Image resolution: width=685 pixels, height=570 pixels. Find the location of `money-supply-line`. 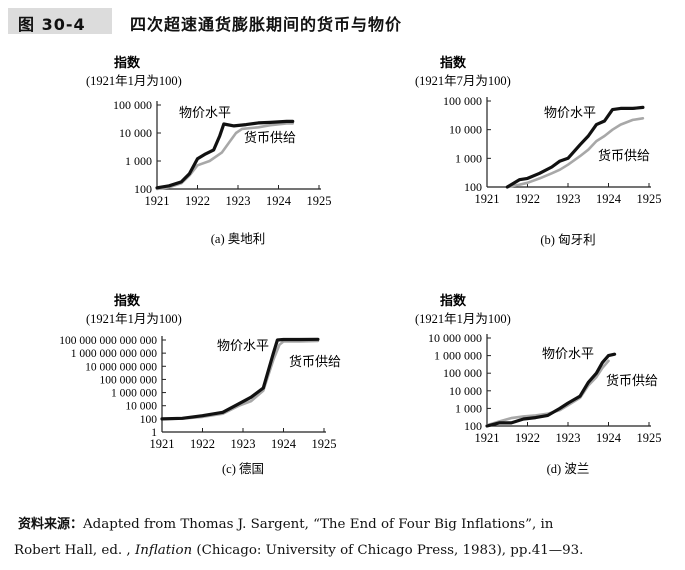

money-supply-line is located at coordinates (575, 153).